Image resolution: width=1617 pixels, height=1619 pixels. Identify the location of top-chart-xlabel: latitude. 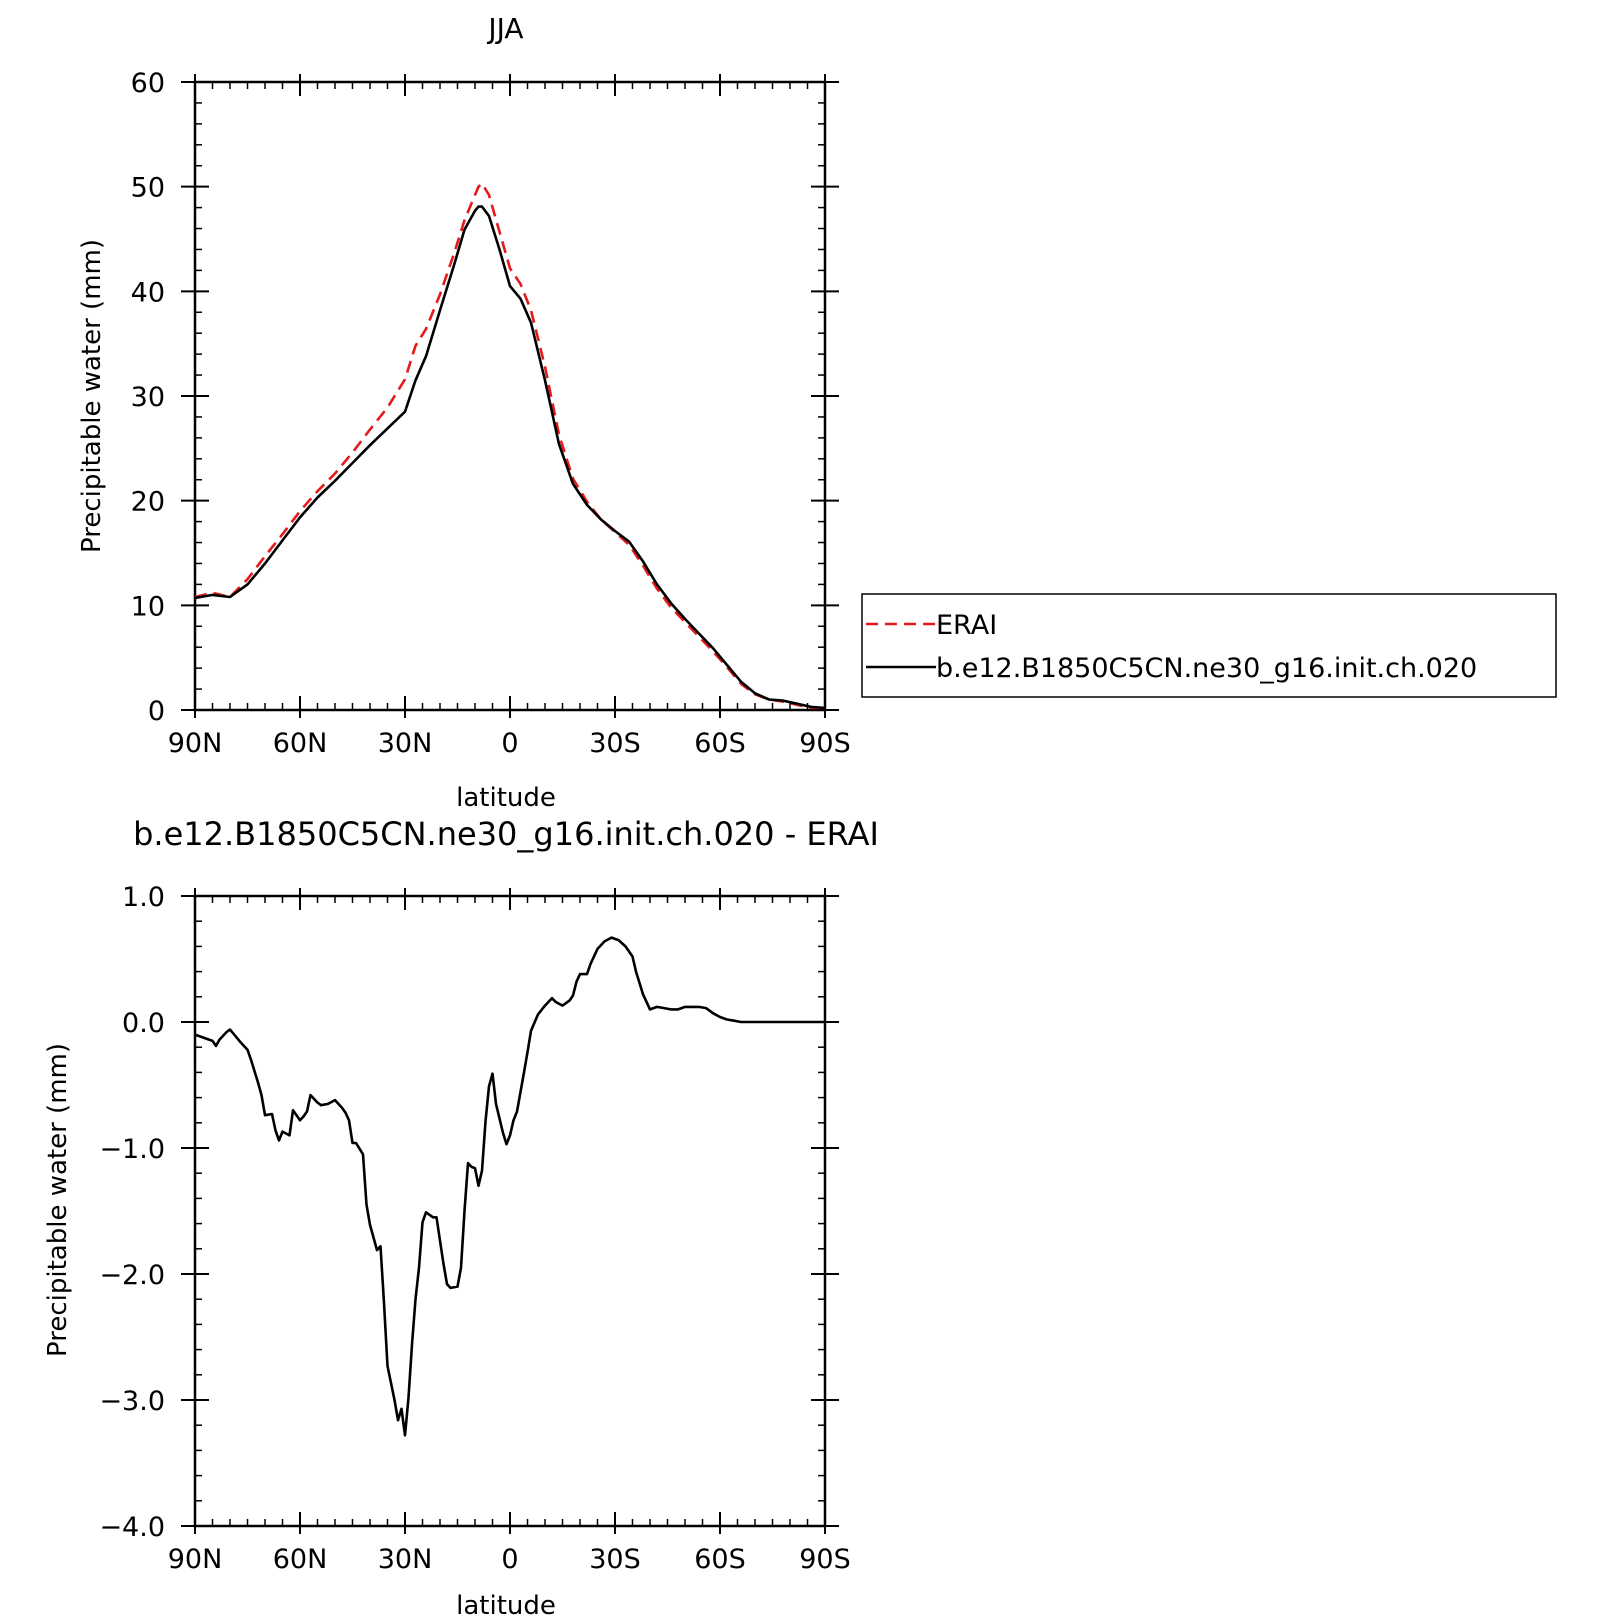
(506, 798).